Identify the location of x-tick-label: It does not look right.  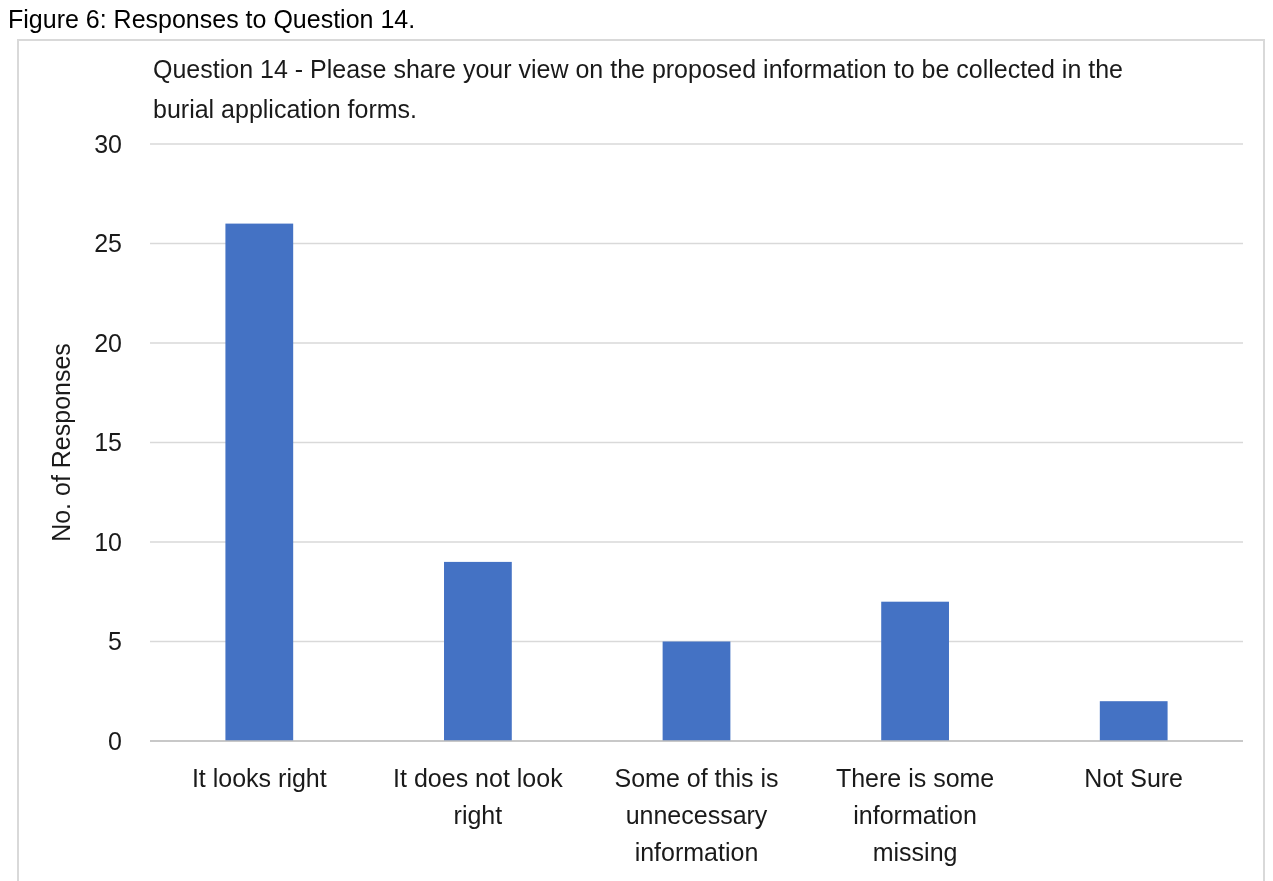
(478, 796).